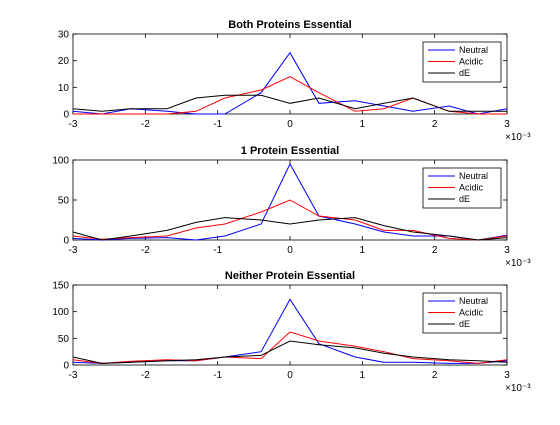  I want to click on series-line-neutral, so click(290, 83).